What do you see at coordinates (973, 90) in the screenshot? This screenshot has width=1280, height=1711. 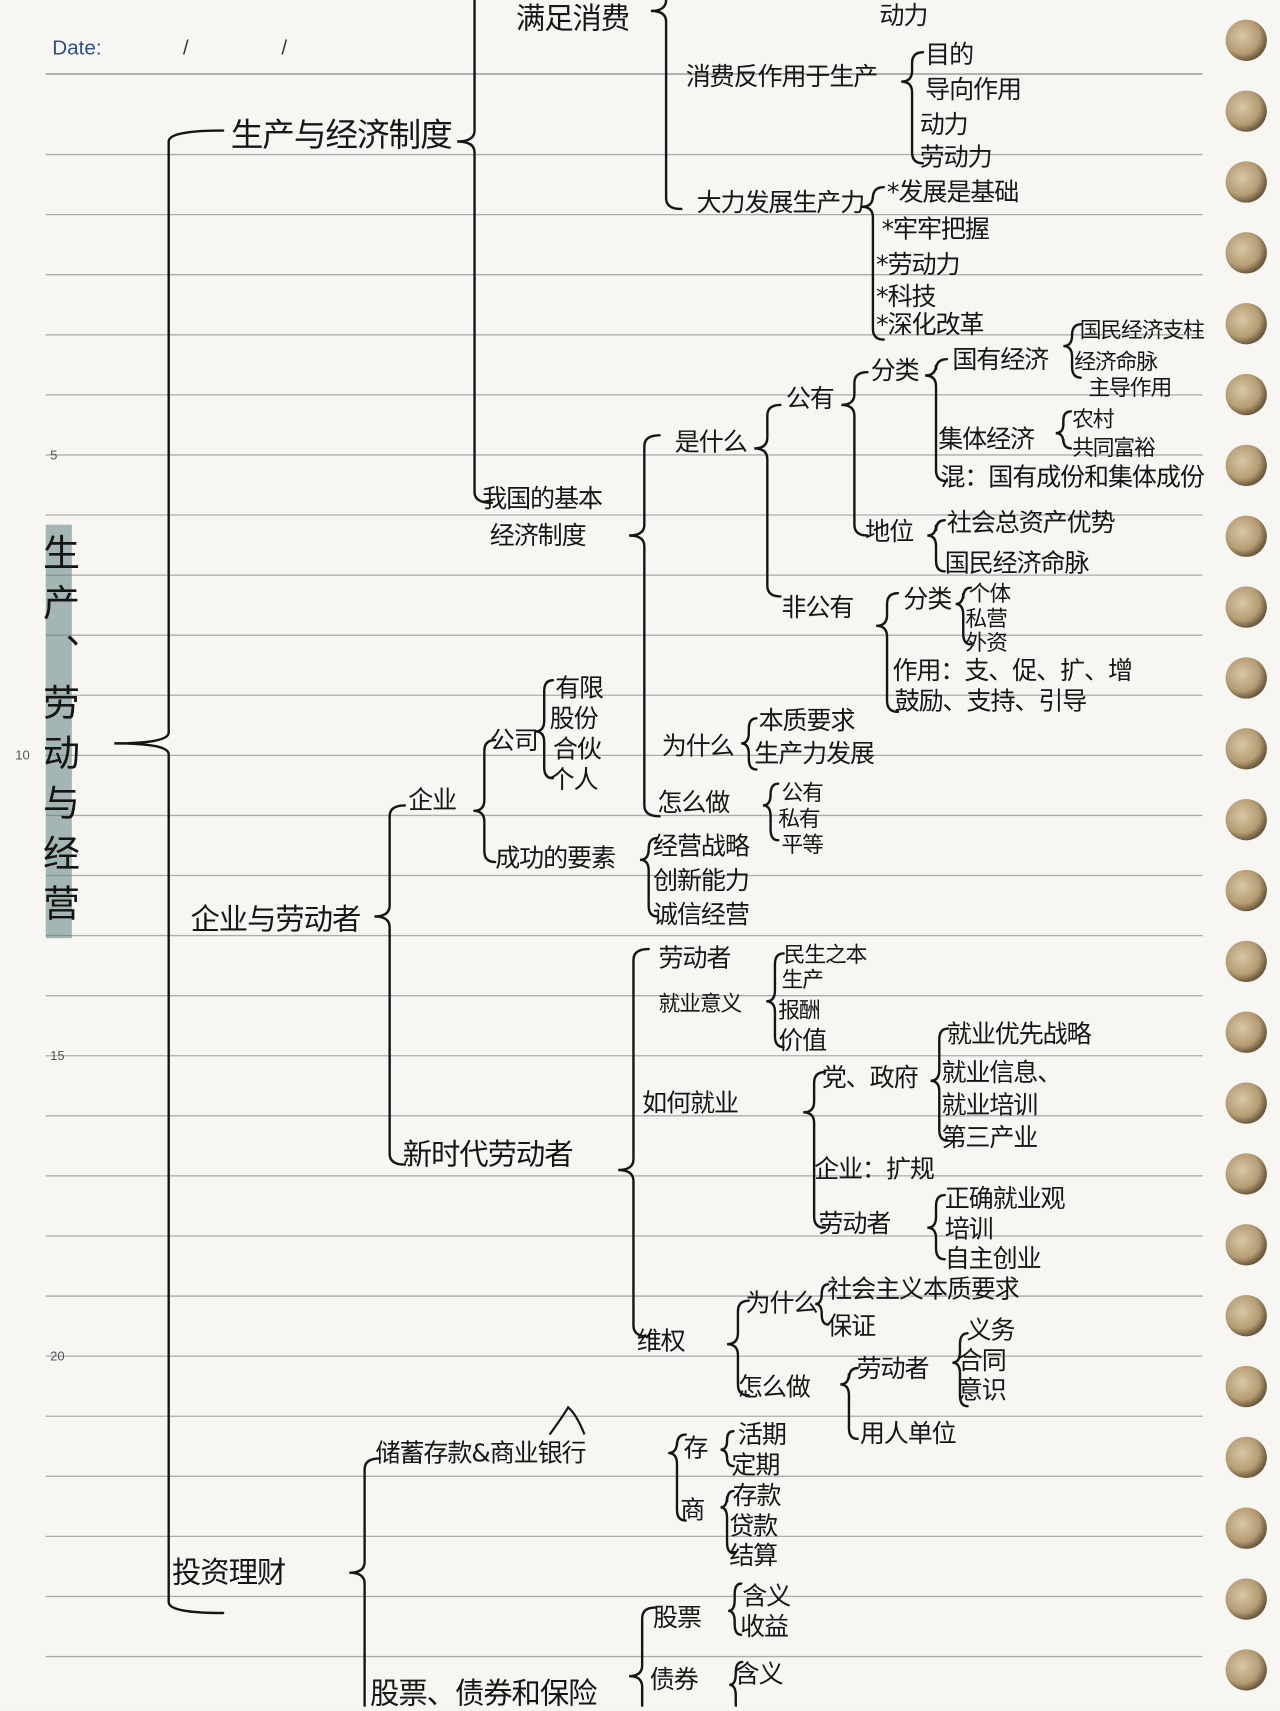 I see `leaf: 导向作用` at bounding box center [973, 90].